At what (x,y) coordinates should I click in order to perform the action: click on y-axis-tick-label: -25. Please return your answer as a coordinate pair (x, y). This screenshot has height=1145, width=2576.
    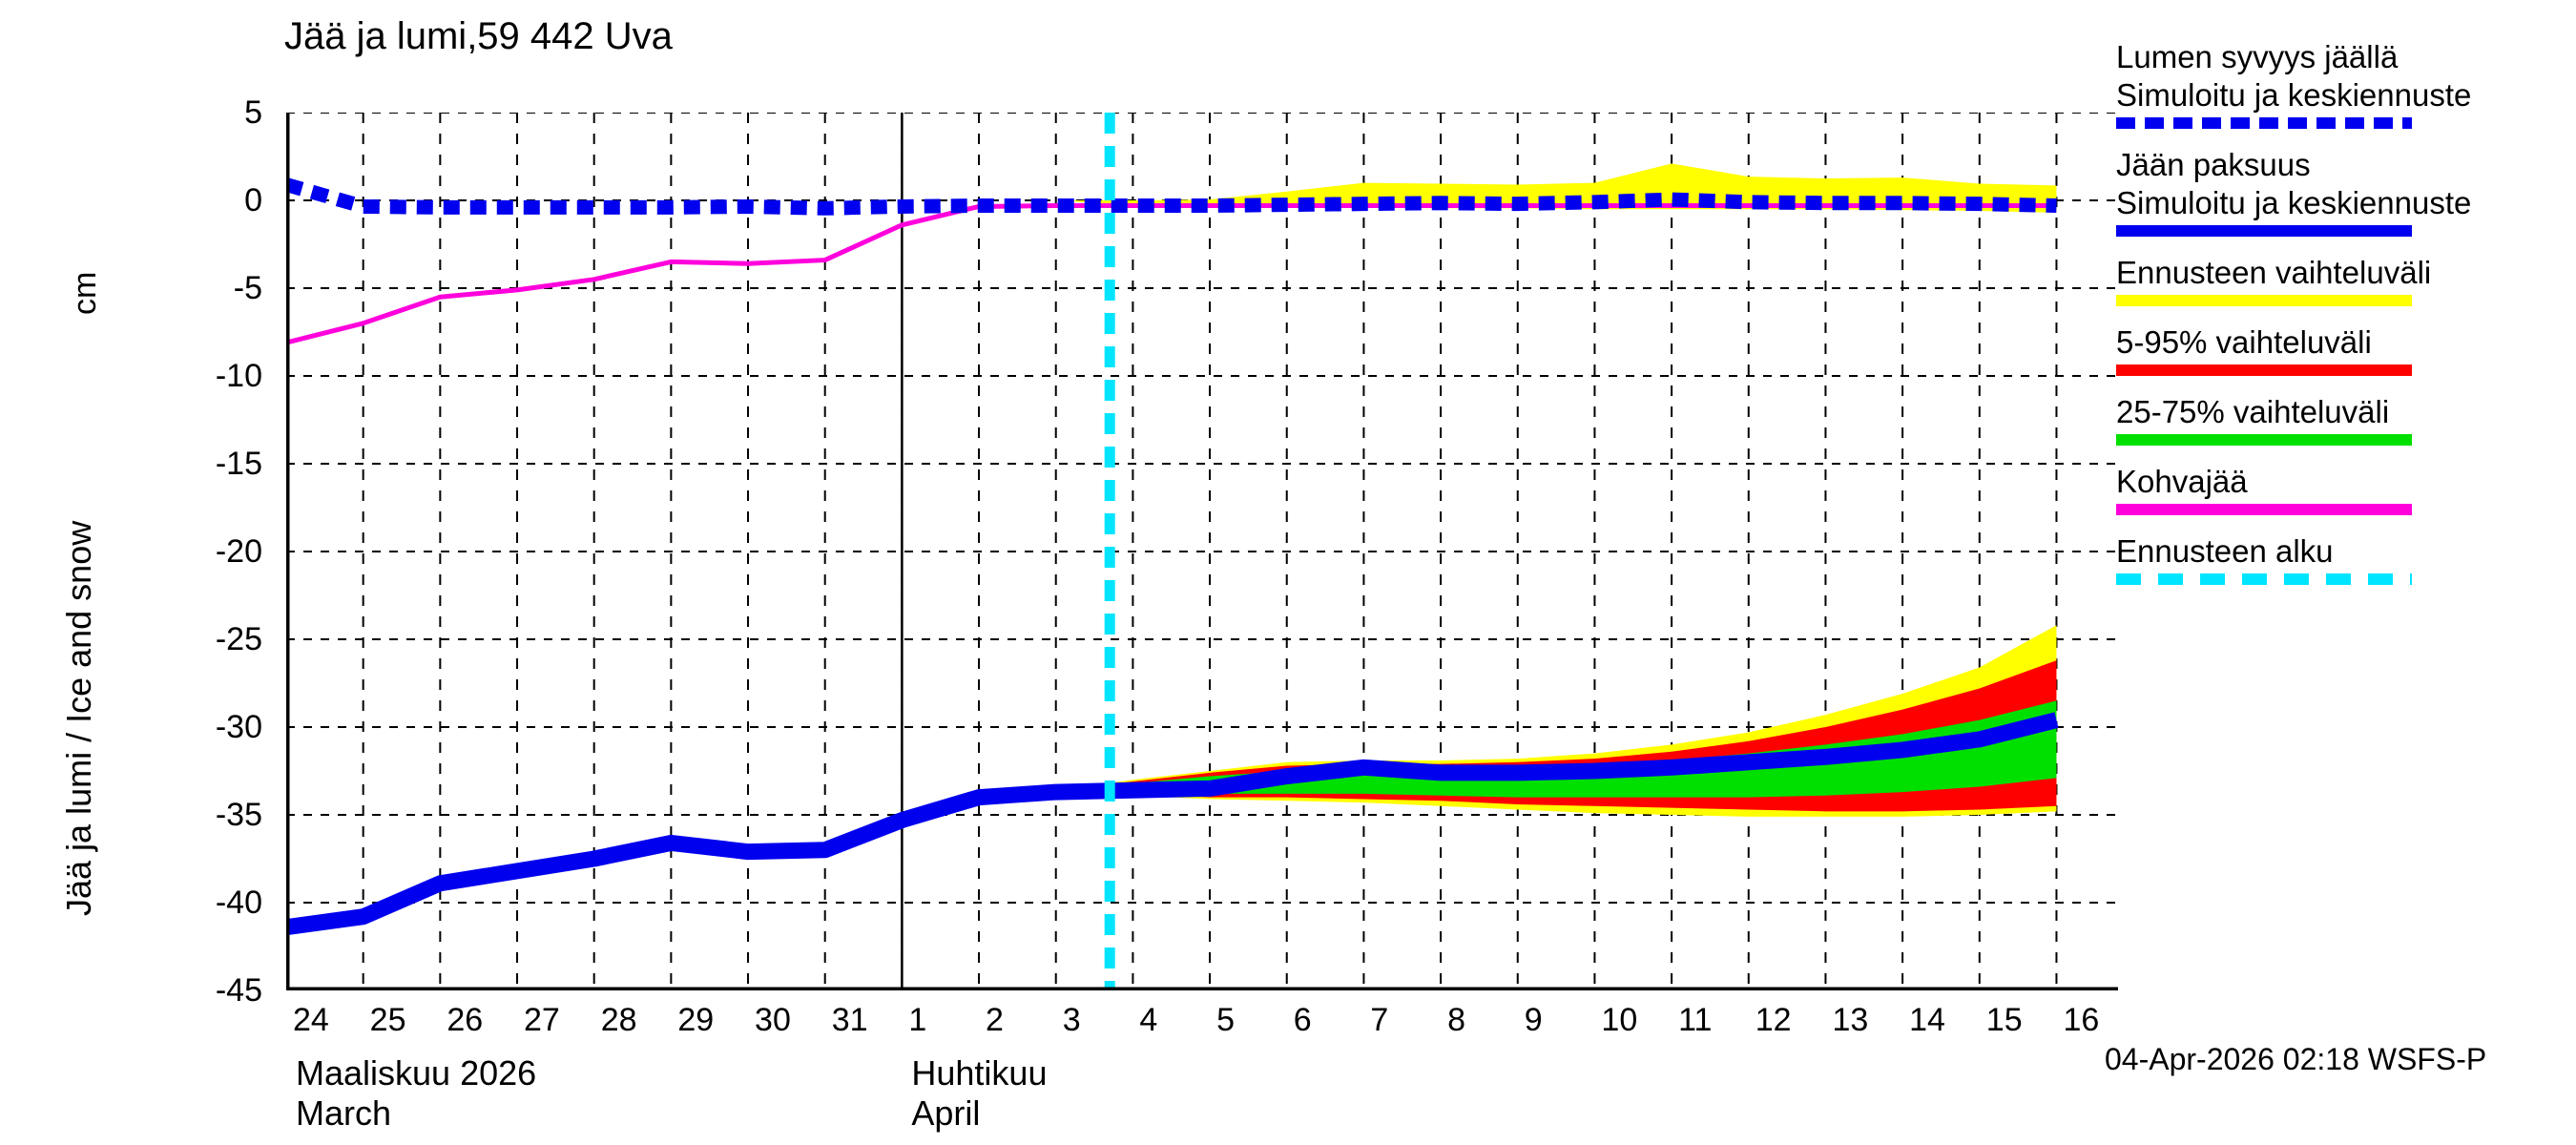
    Looking at the image, I should click on (238, 639).